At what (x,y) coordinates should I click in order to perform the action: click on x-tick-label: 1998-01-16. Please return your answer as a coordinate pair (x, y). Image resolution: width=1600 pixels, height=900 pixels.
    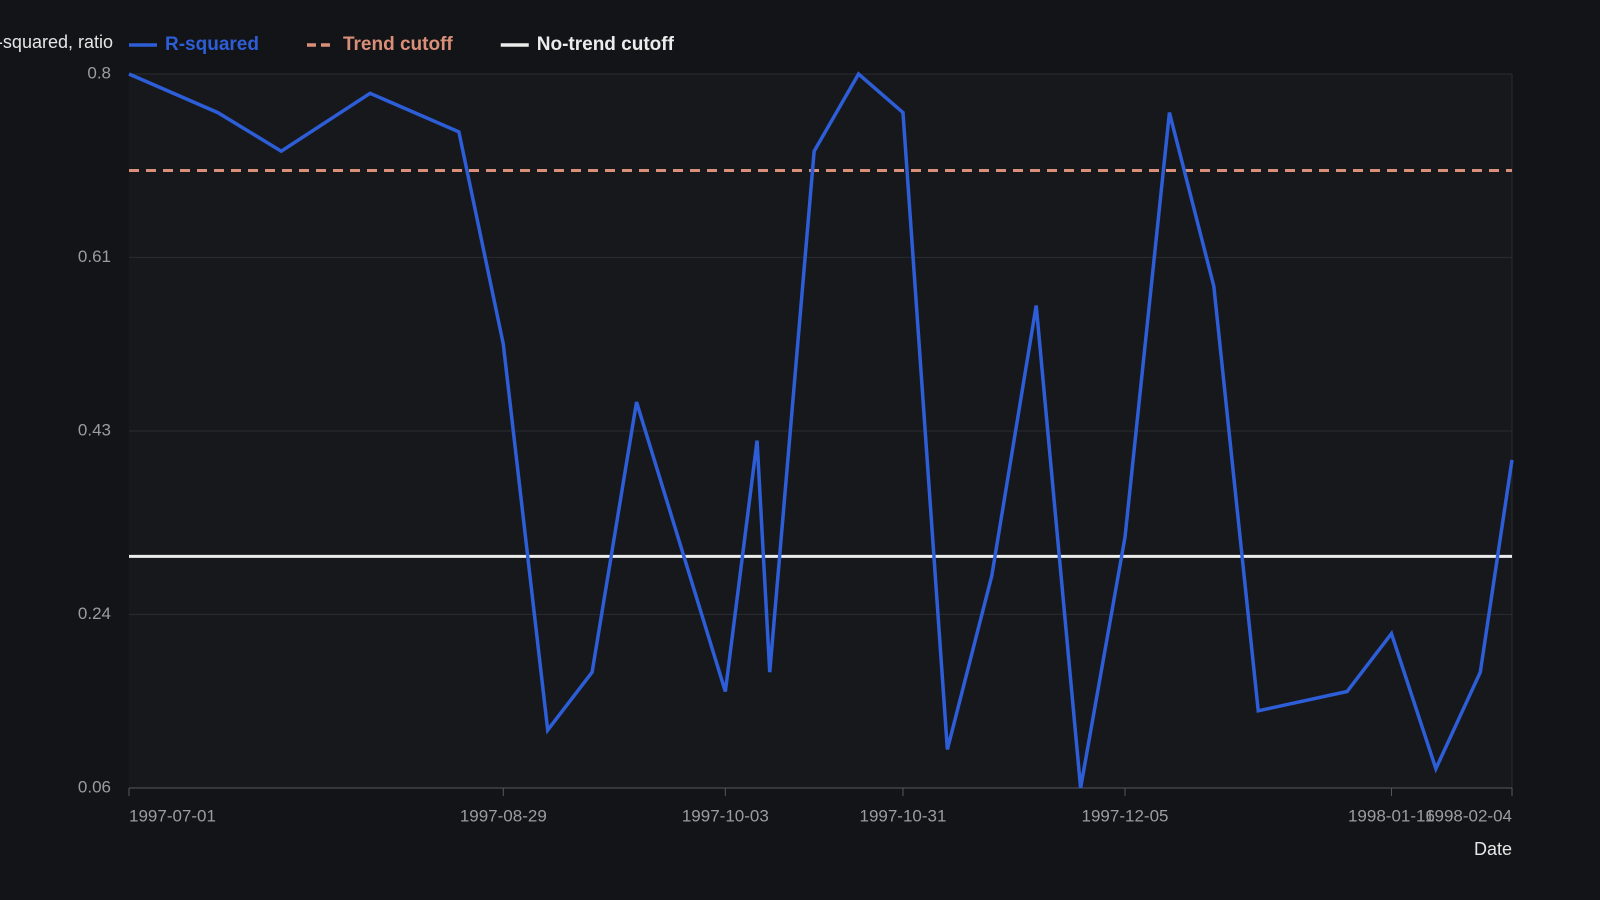
    Looking at the image, I should click on (1391, 815).